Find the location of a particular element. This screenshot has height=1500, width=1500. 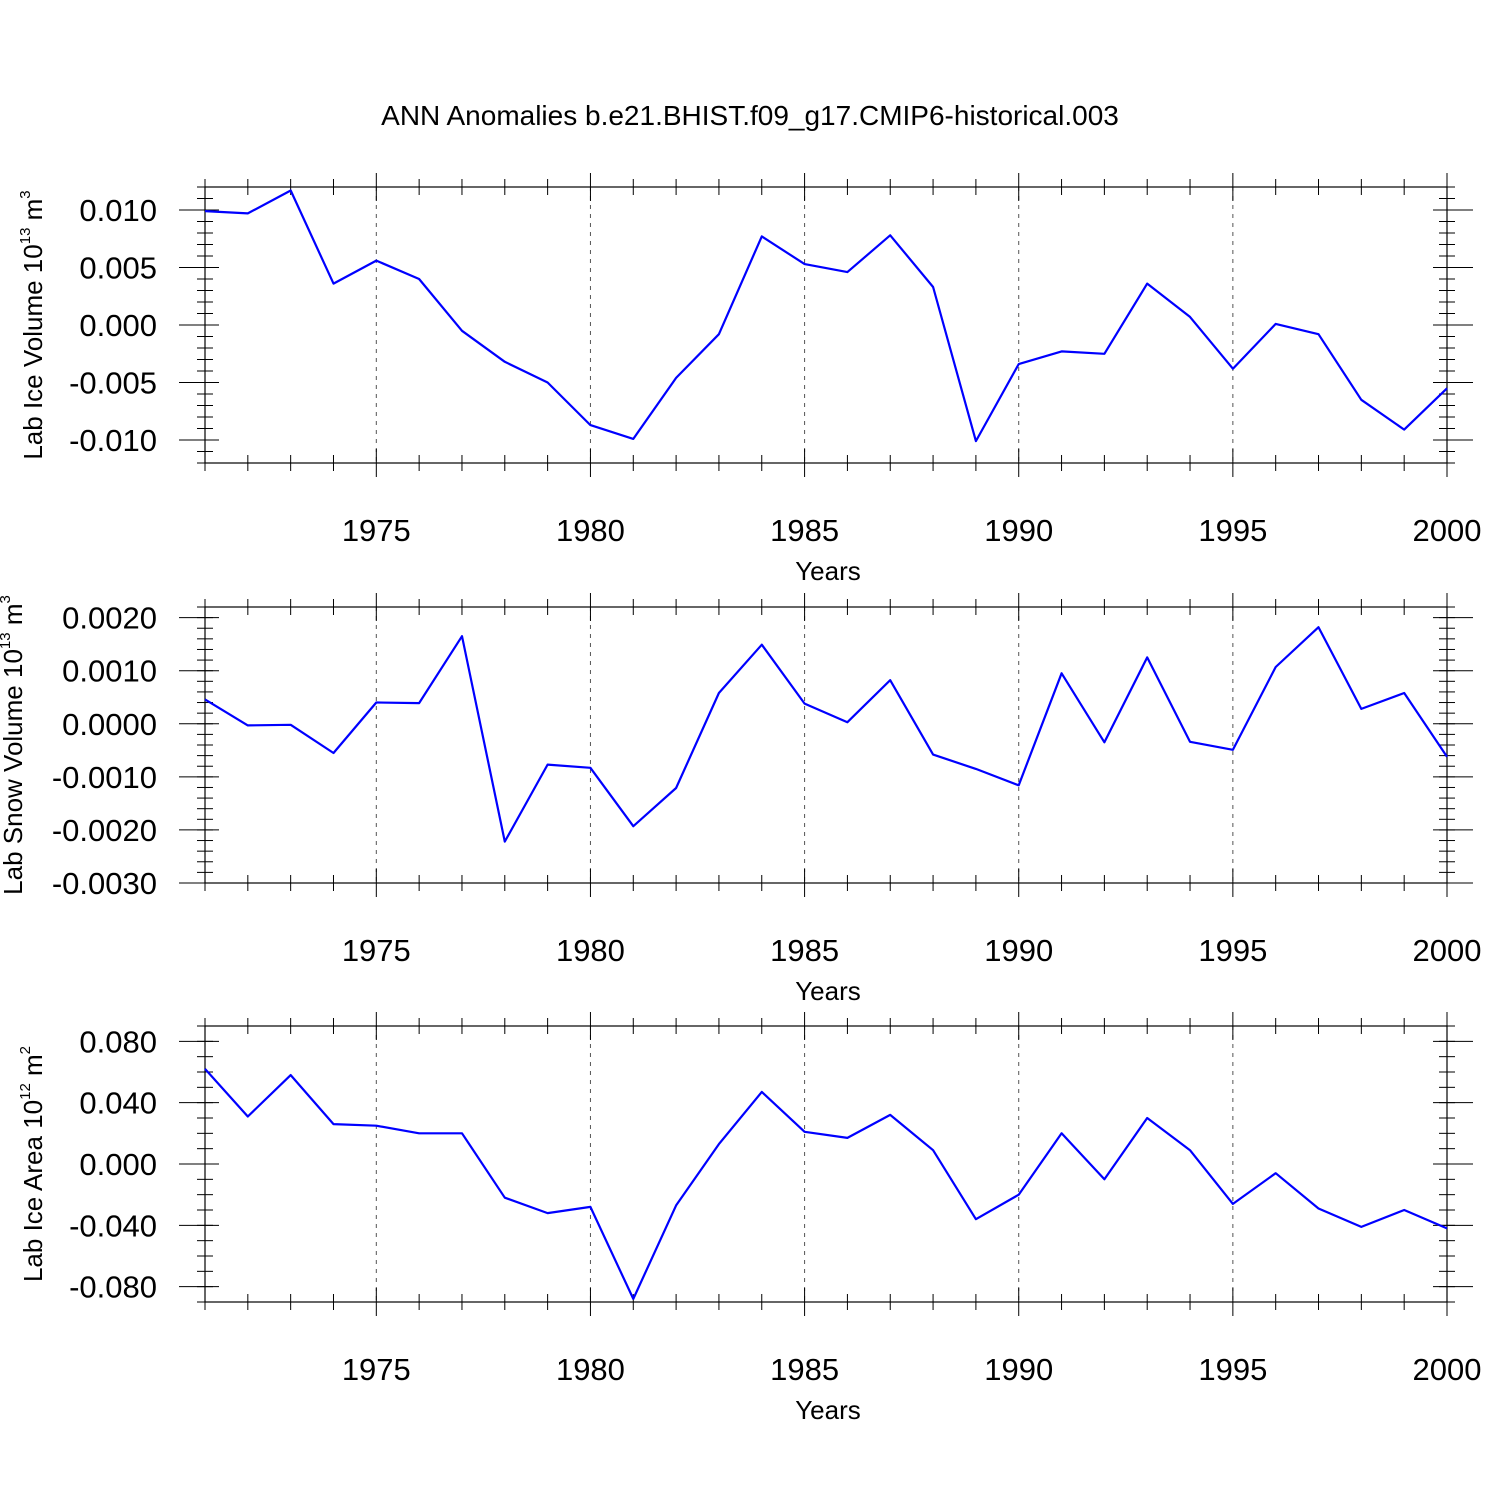

y-tick-label: -0.0030 is located at coordinates (104, 883).